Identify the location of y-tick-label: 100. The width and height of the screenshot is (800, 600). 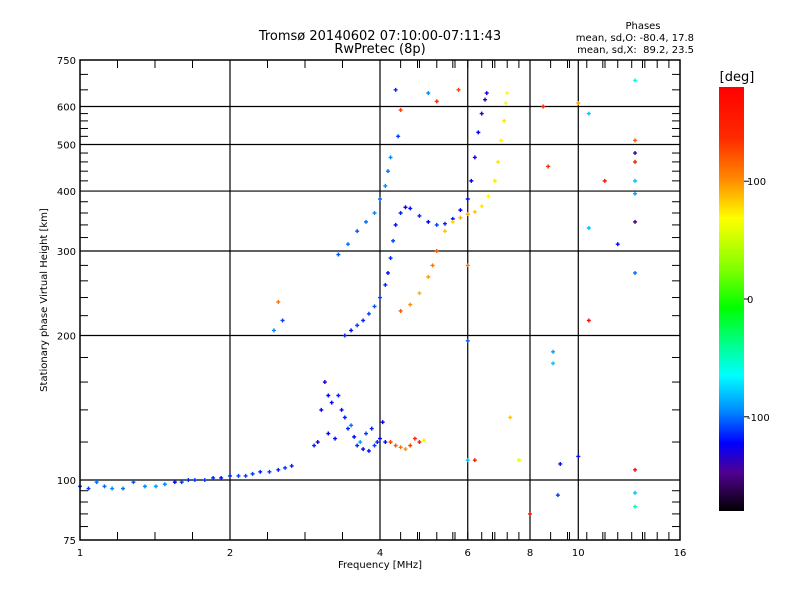
(66, 481).